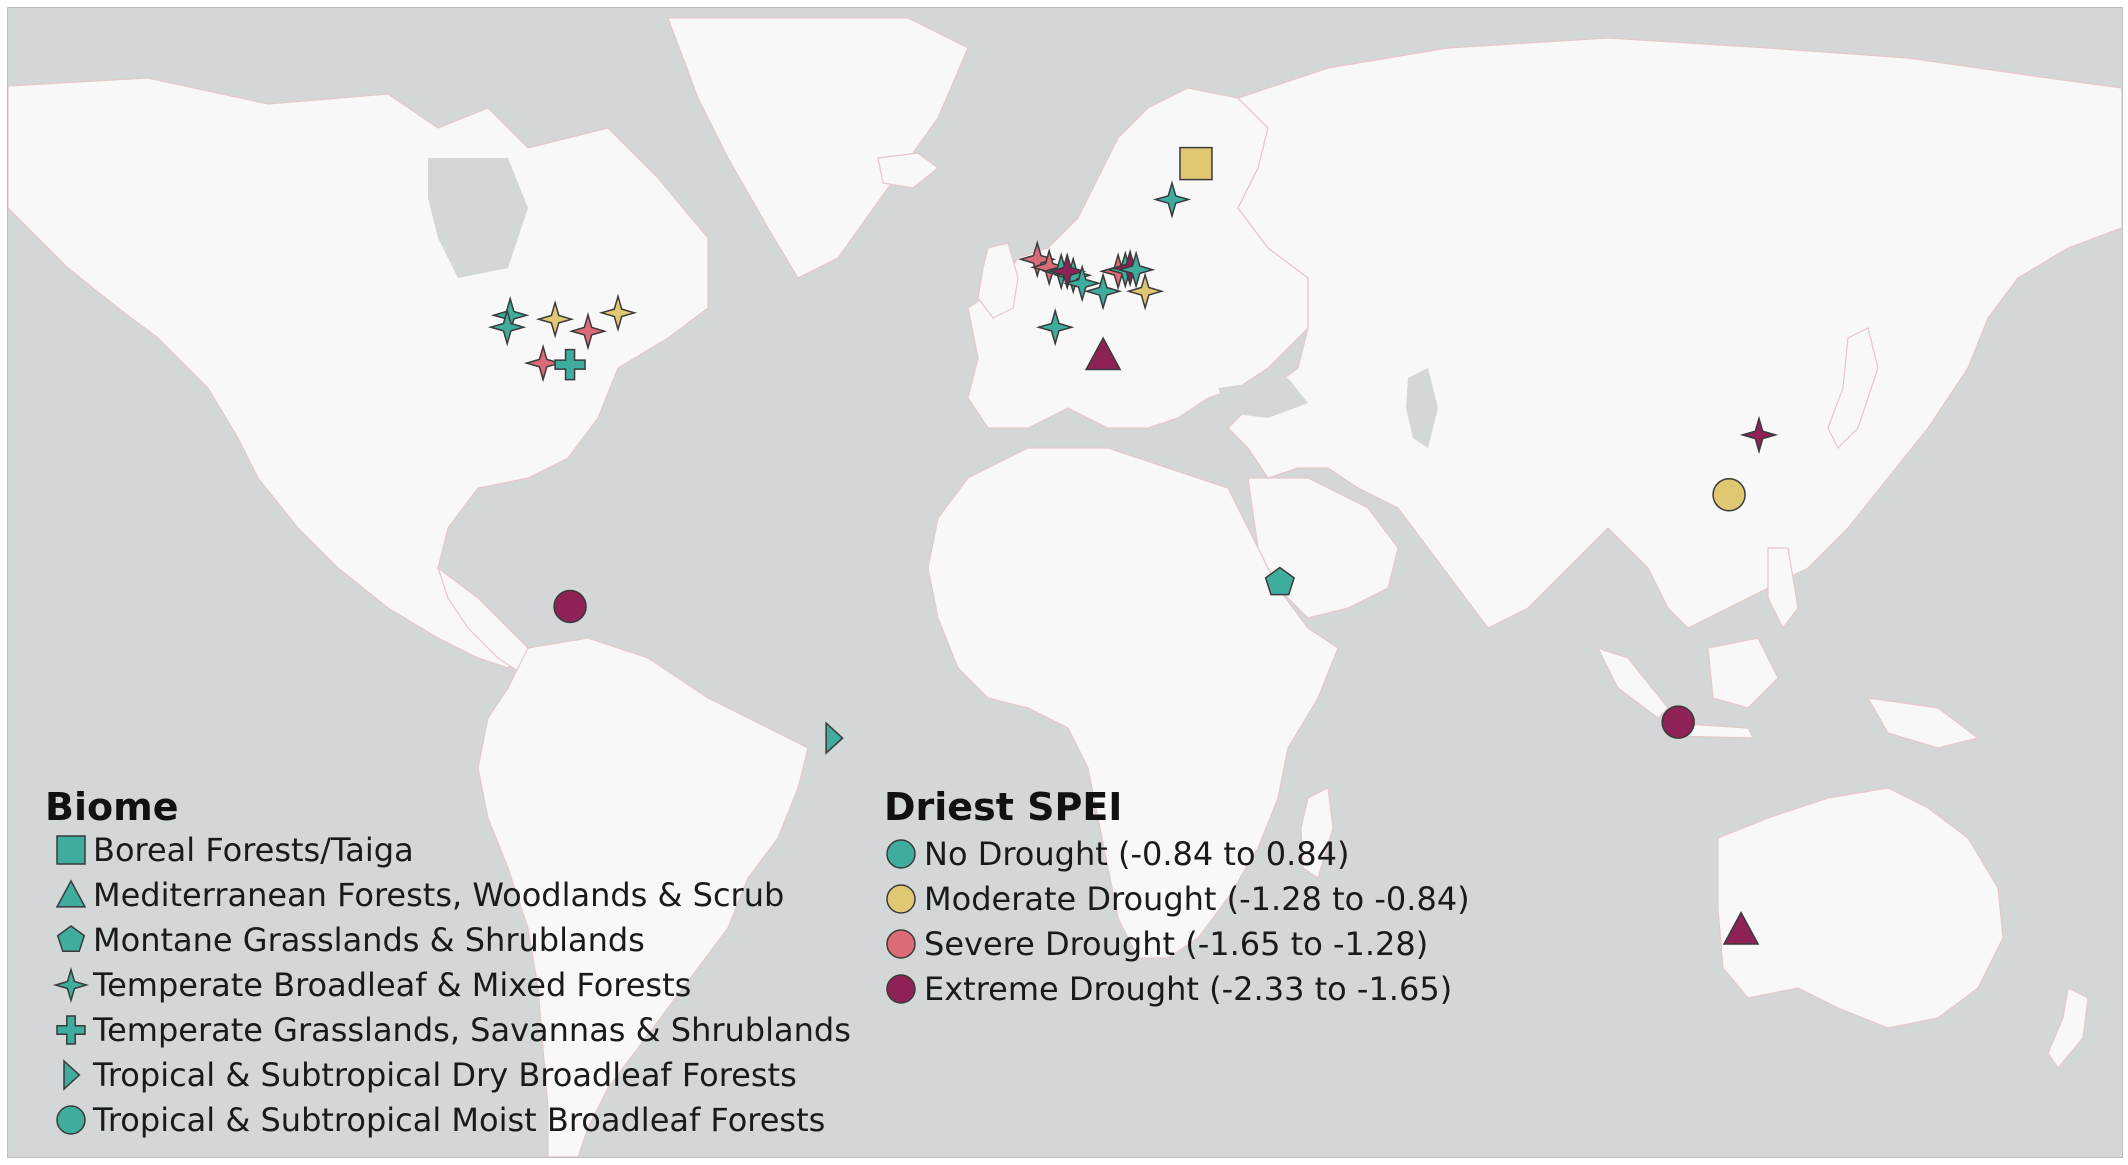 Image resolution: width=2128 pixels, height=1165 pixels. What do you see at coordinates (1196, 163) in the screenshot?
I see `site-marker-square` at bounding box center [1196, 163].